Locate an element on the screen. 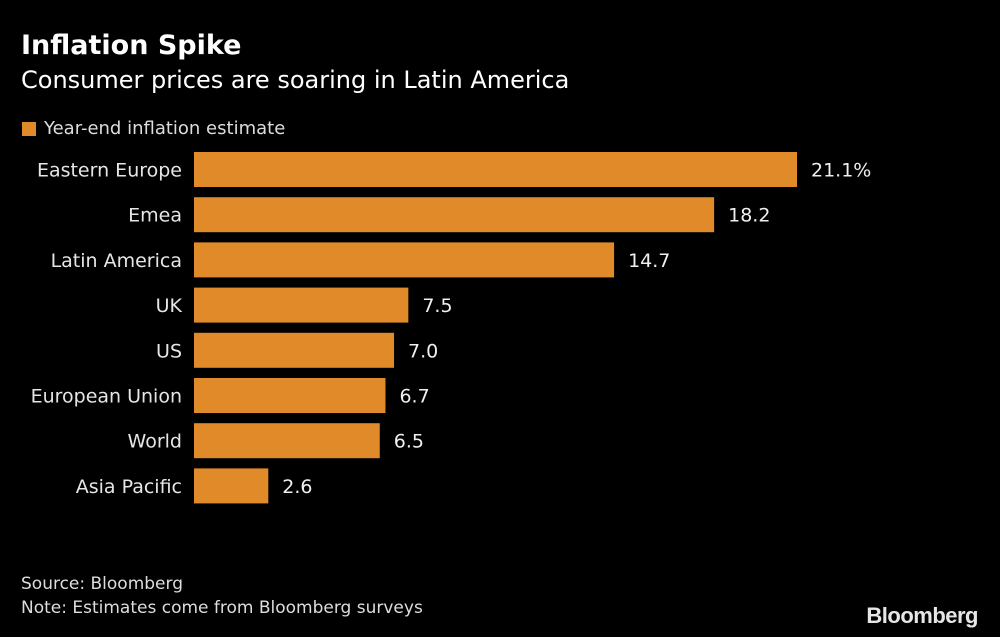  data-label: 7.5 is located at coordinates (437, 306).